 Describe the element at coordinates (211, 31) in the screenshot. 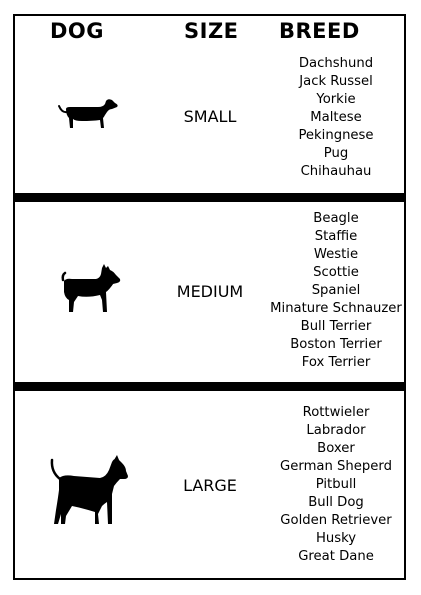

I see `header-size: SIZE` at that location.